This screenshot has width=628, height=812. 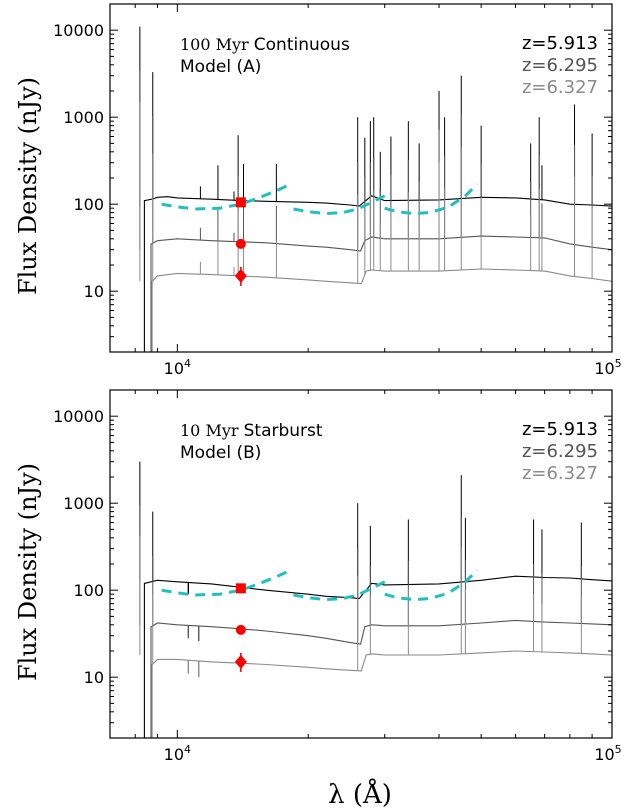 What do you see at coordinates (78, 30) in the screenshot?
I see `p0-ytick-label-3: 10000` at bounding box center [78, 30].